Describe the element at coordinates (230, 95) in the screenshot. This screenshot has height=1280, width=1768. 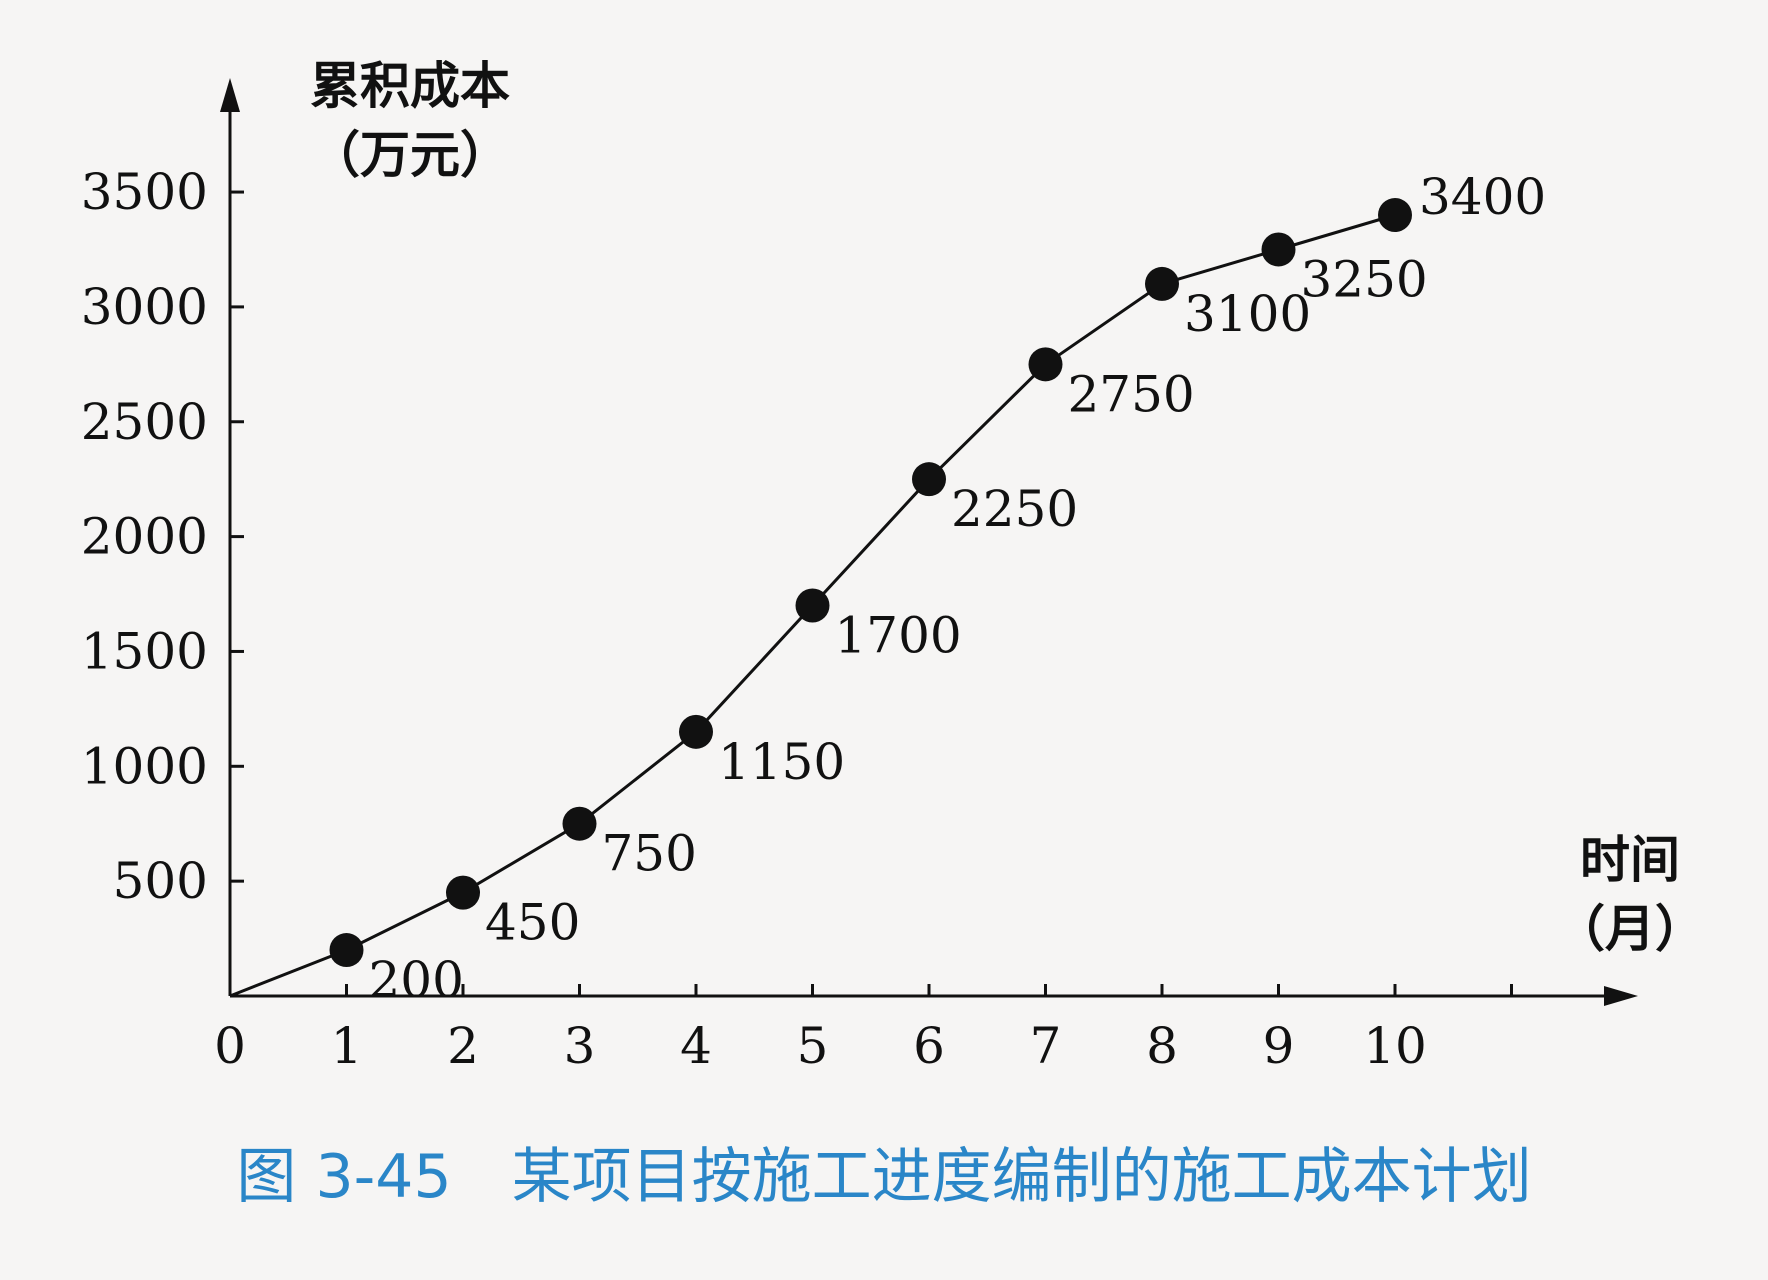
I see `y-axis-arrow` at that location.